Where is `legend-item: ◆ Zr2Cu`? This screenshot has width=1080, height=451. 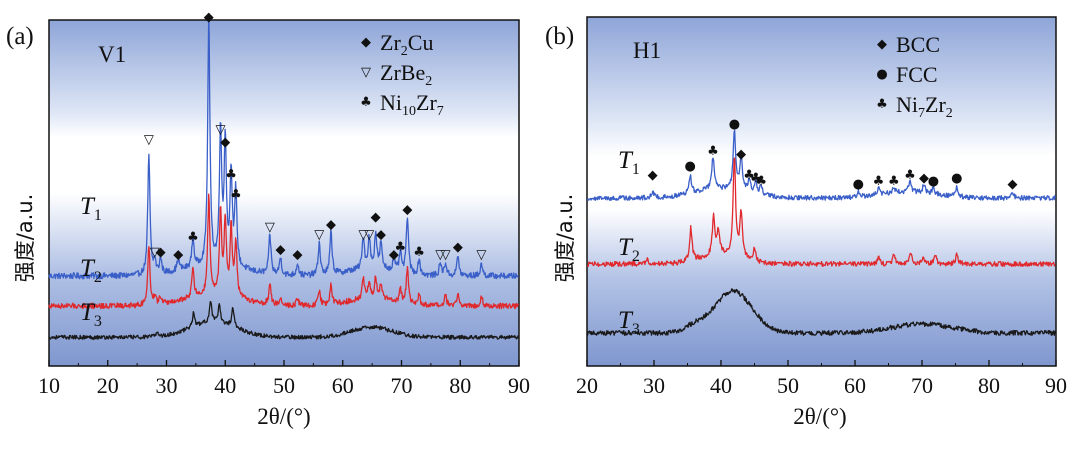 legend-item: ◆ Zr2Cu is located at coordinates (397, 44).